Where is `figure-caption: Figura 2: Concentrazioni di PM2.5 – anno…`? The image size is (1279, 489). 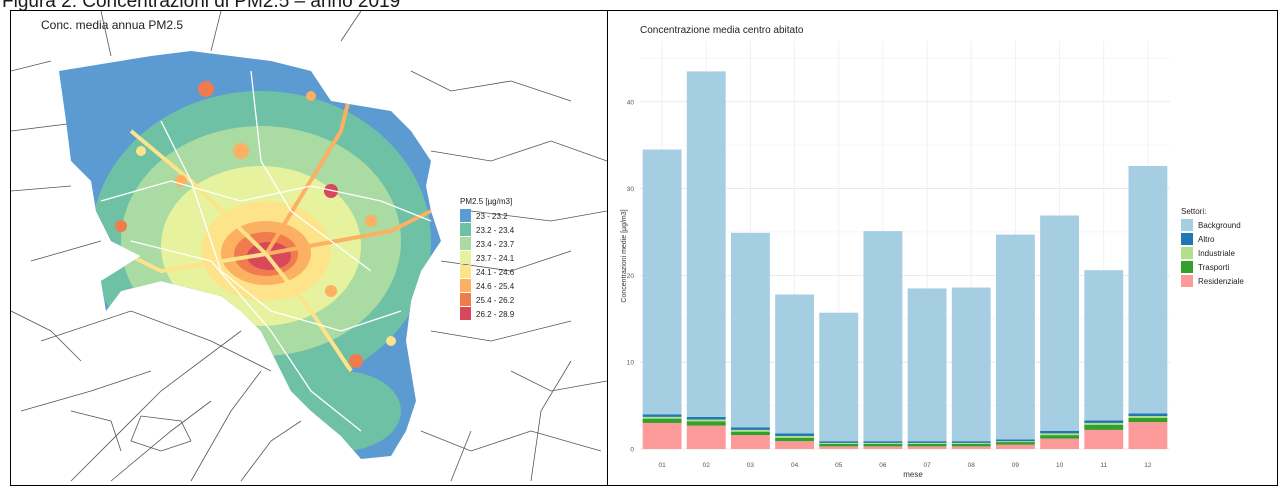 figure-caption: Figura 2: Concentrazioni di PM2.5 – anno… is located at coordinates (201, 6).